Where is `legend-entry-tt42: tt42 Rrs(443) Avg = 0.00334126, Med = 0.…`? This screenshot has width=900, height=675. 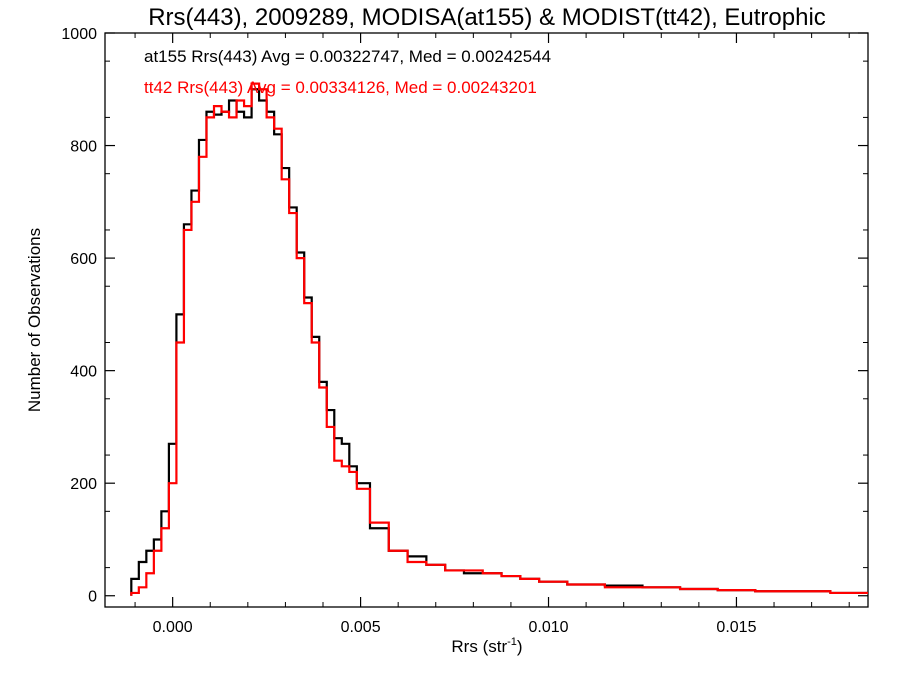
legend-entry-tt42: tt42 Rrs(443) Avg = 0.00334126, Med = 0.… is located at coordinates (340, 87).